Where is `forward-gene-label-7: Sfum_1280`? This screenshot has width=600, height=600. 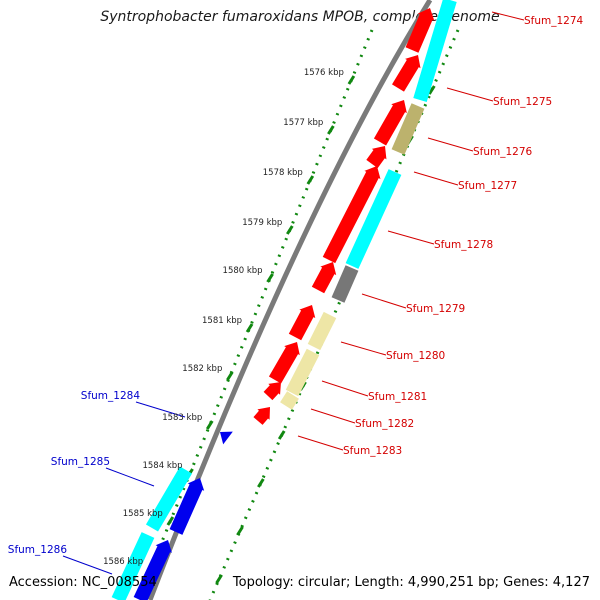
forward-gene-label-7: Sfum_1280 is located at coordinates (415, 356).